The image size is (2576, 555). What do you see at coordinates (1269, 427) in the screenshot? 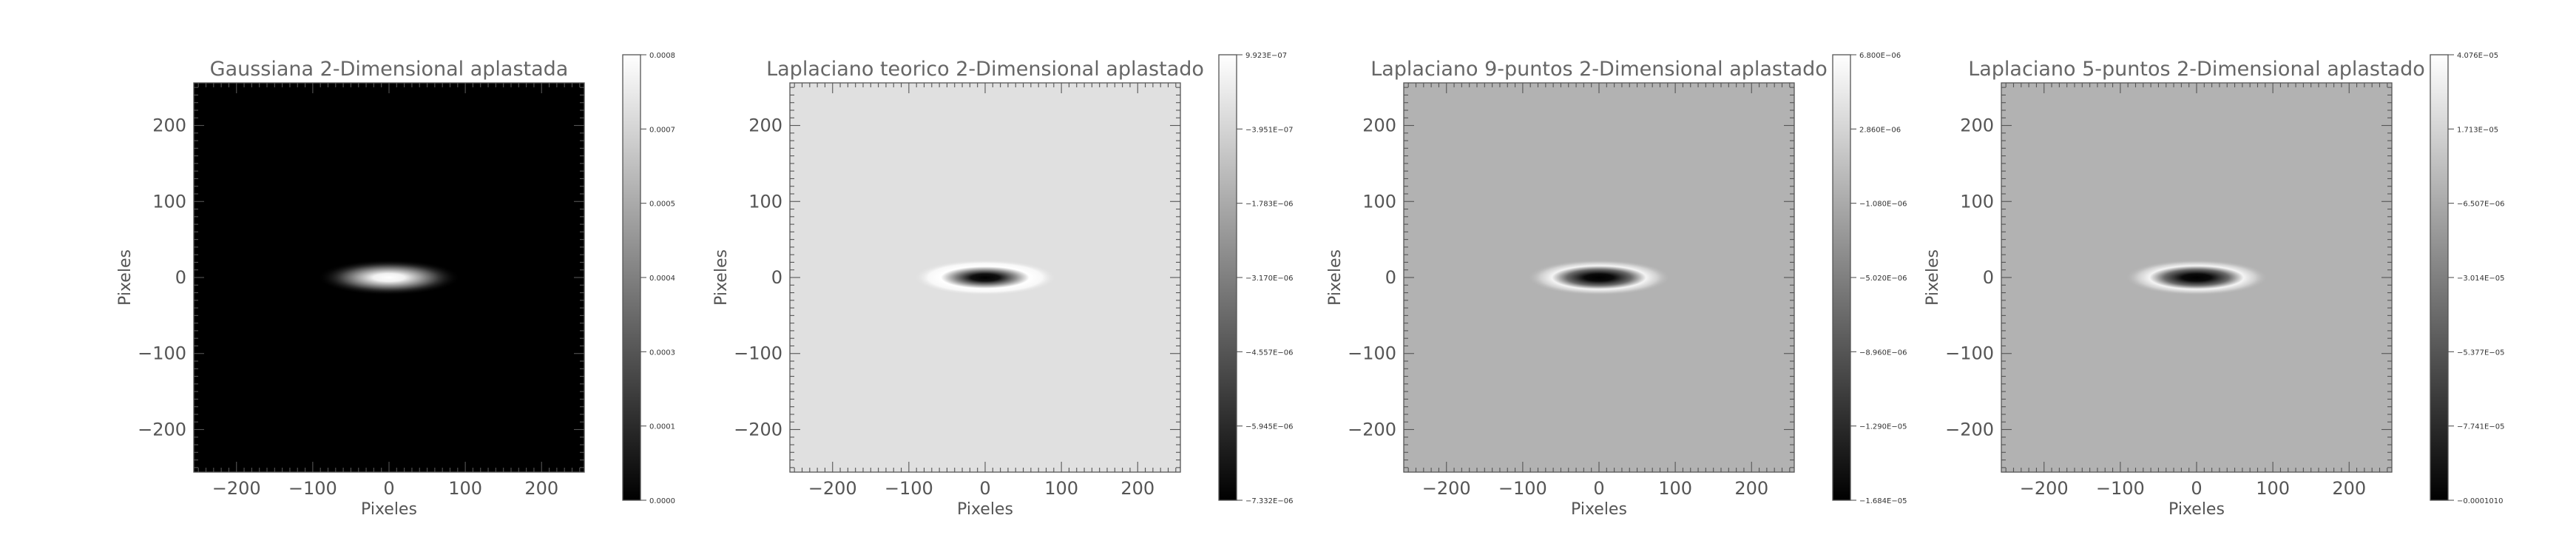
I see `colorbar-label: −5.945E−06` at bounding box center [1269, 427].